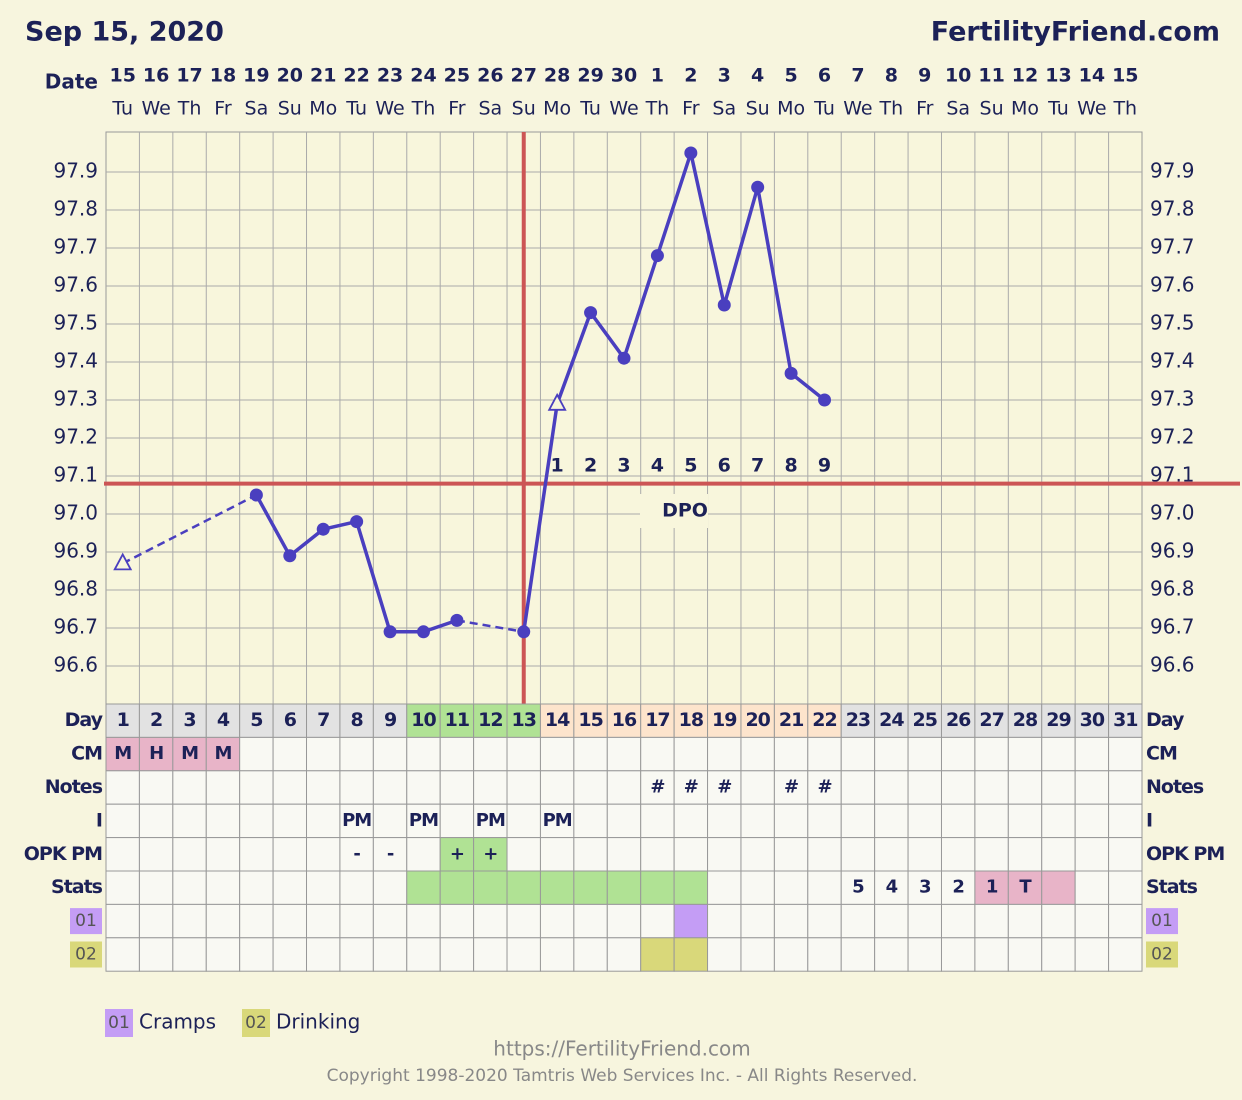 This screenshot has width=1242, height=1100. Describe the element at coordinates (1172, 323) in the screenshot. I see `y-tick-label-right: 97.5` at that location.